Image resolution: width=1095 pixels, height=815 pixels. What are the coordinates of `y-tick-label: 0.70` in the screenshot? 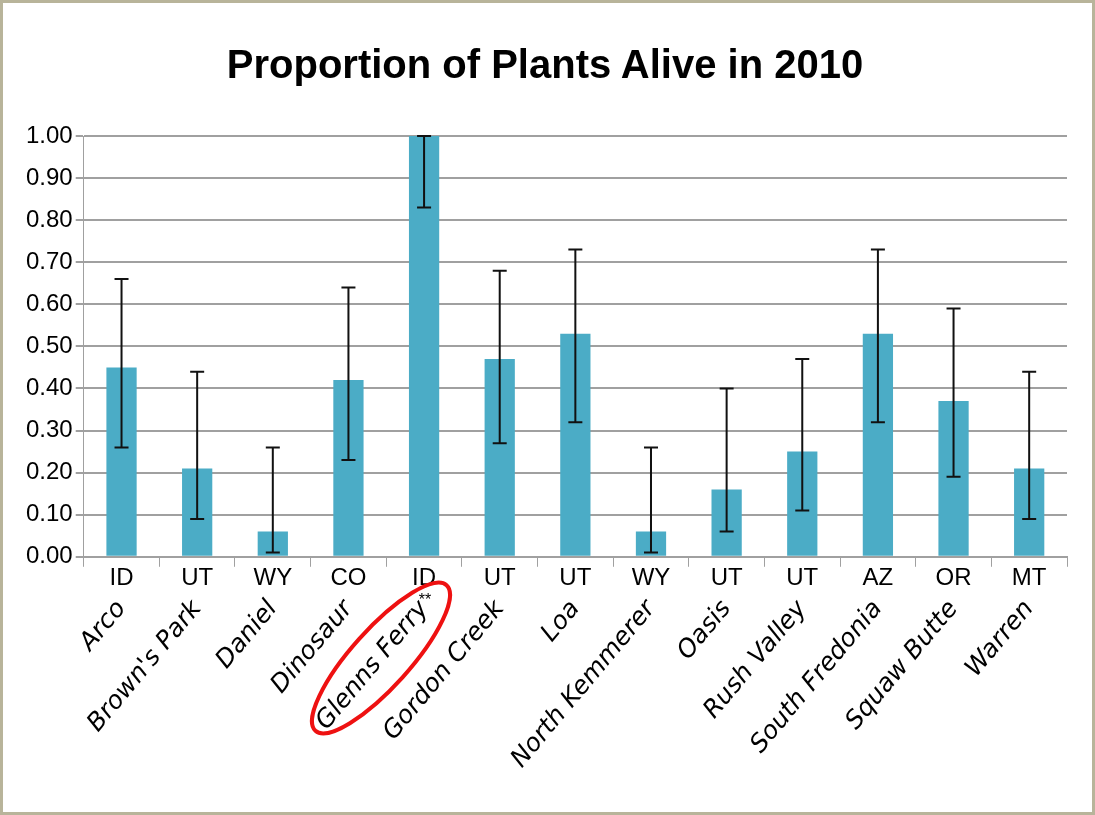 It's located at (49, 260).